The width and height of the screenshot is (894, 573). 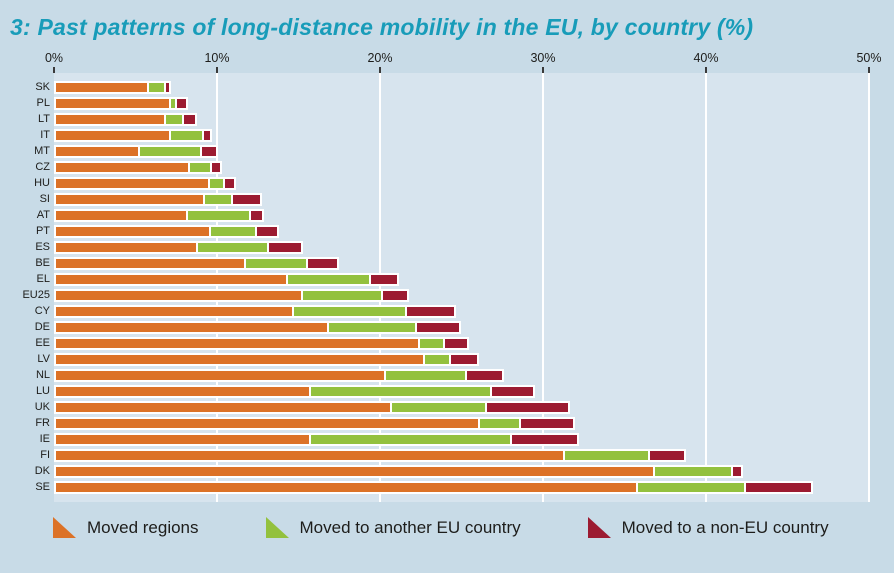 What do you see at coordinates (43, 215) in the screenshot?
I see `category-label: AT` at bounding box center [43, 215].